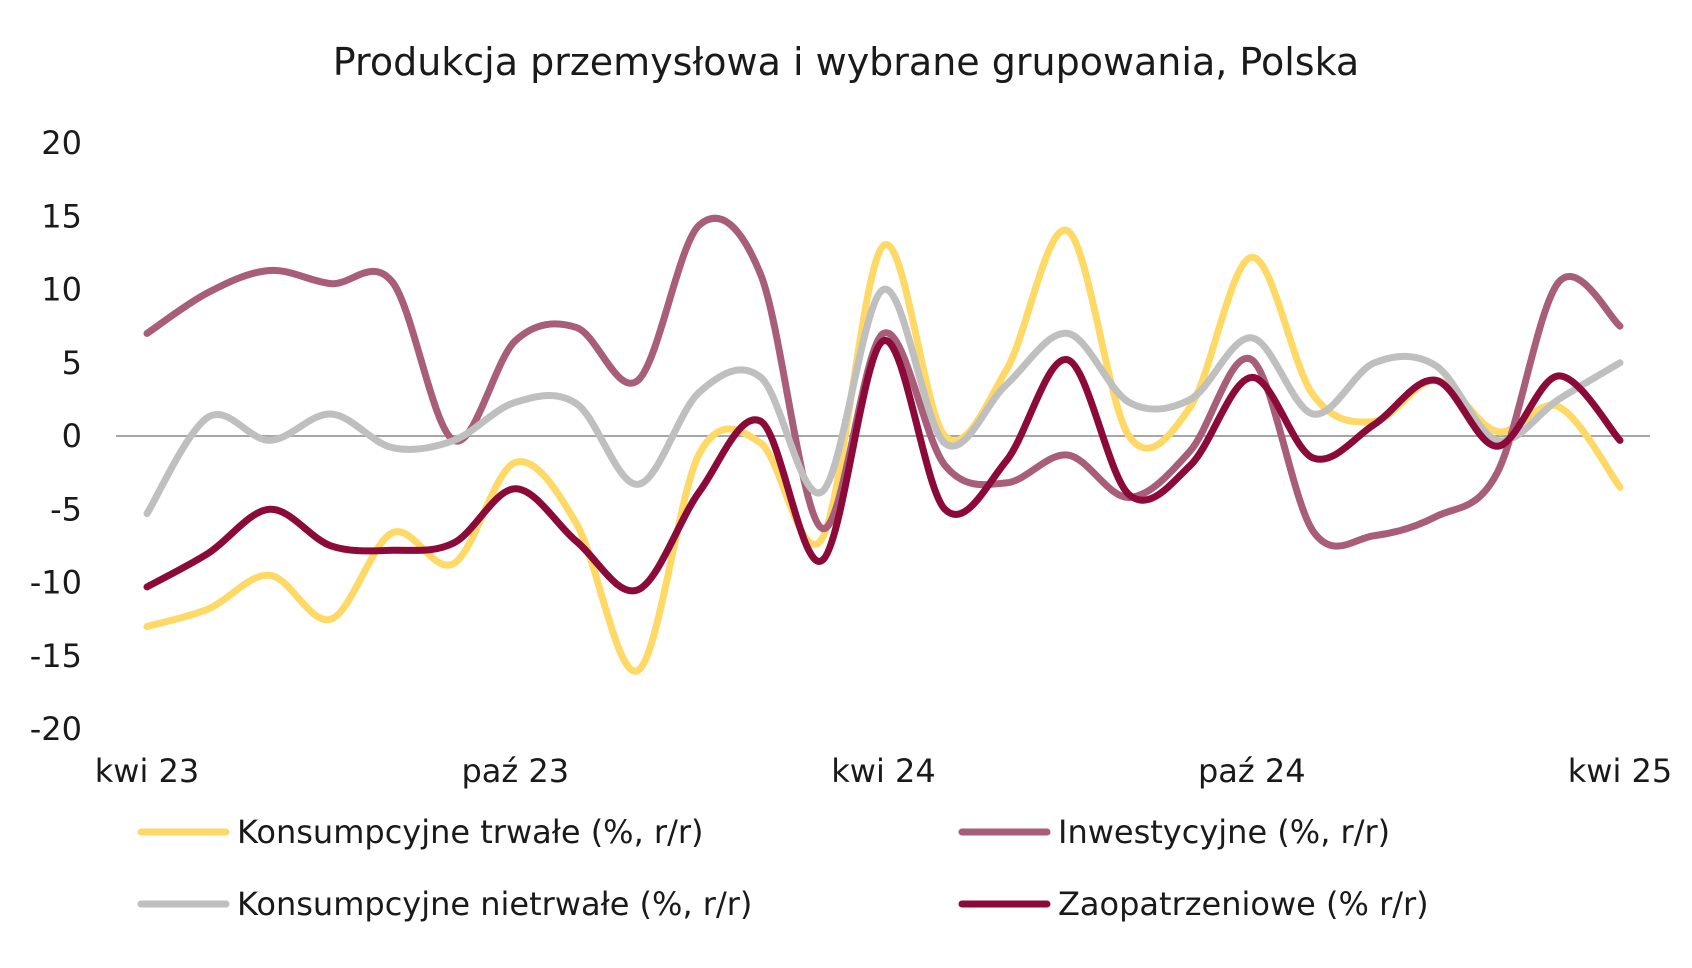 The width and height of the screenshot is (1692, 968). I want to click on legend-label: Konsumpcyjne trwałe (%, r/r), so click(470, 832).